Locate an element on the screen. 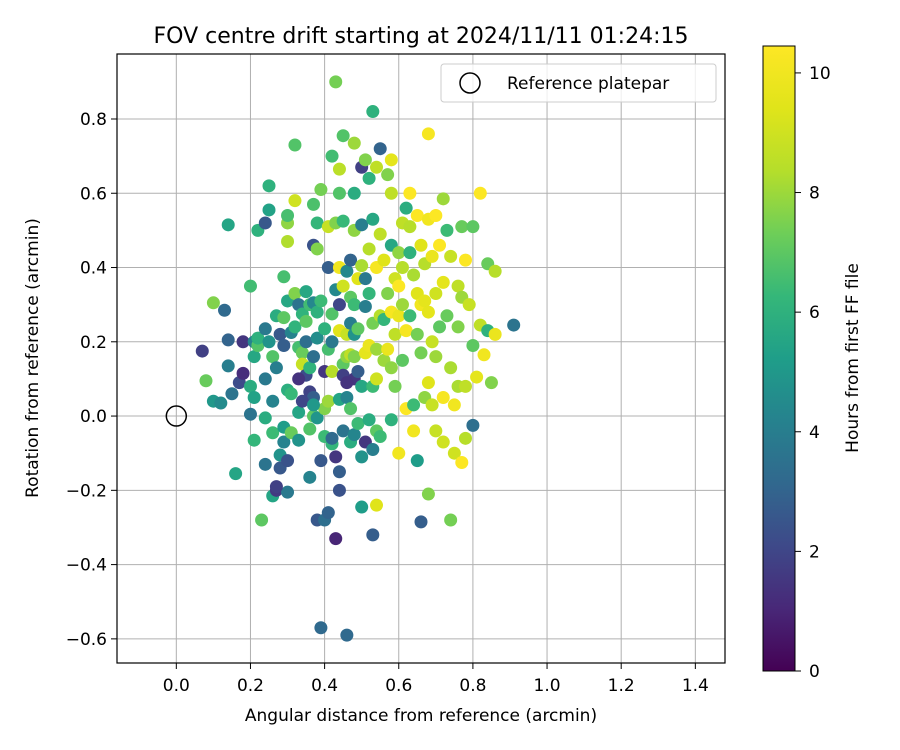  x-tick-label: 1.2 is located at coordinates (621, 686).